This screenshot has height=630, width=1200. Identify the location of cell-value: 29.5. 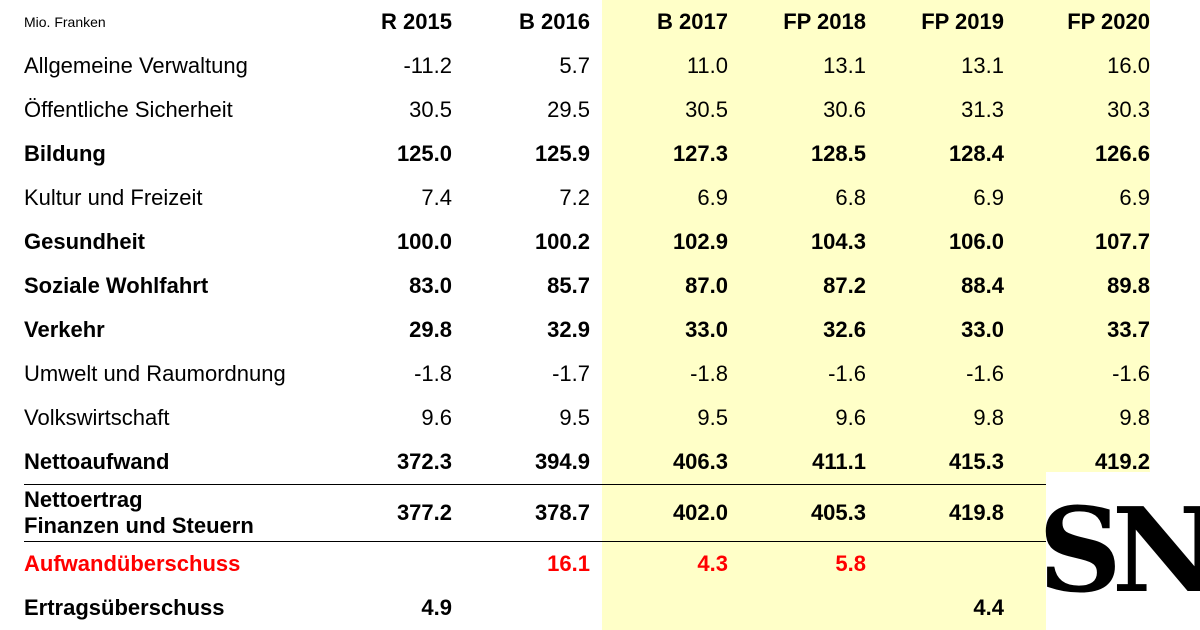
(568, 109).